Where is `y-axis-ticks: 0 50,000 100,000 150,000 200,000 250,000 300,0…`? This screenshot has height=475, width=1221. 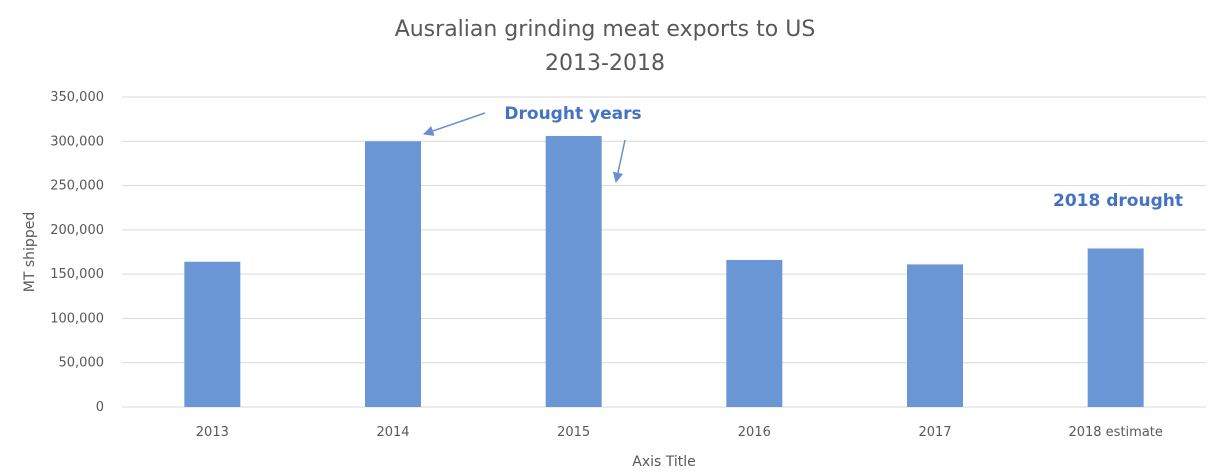
y-axis-ticks: 0 50,000 100,000 150,000 200,000 250,000 300,0… is located at coordinates (77, 252).